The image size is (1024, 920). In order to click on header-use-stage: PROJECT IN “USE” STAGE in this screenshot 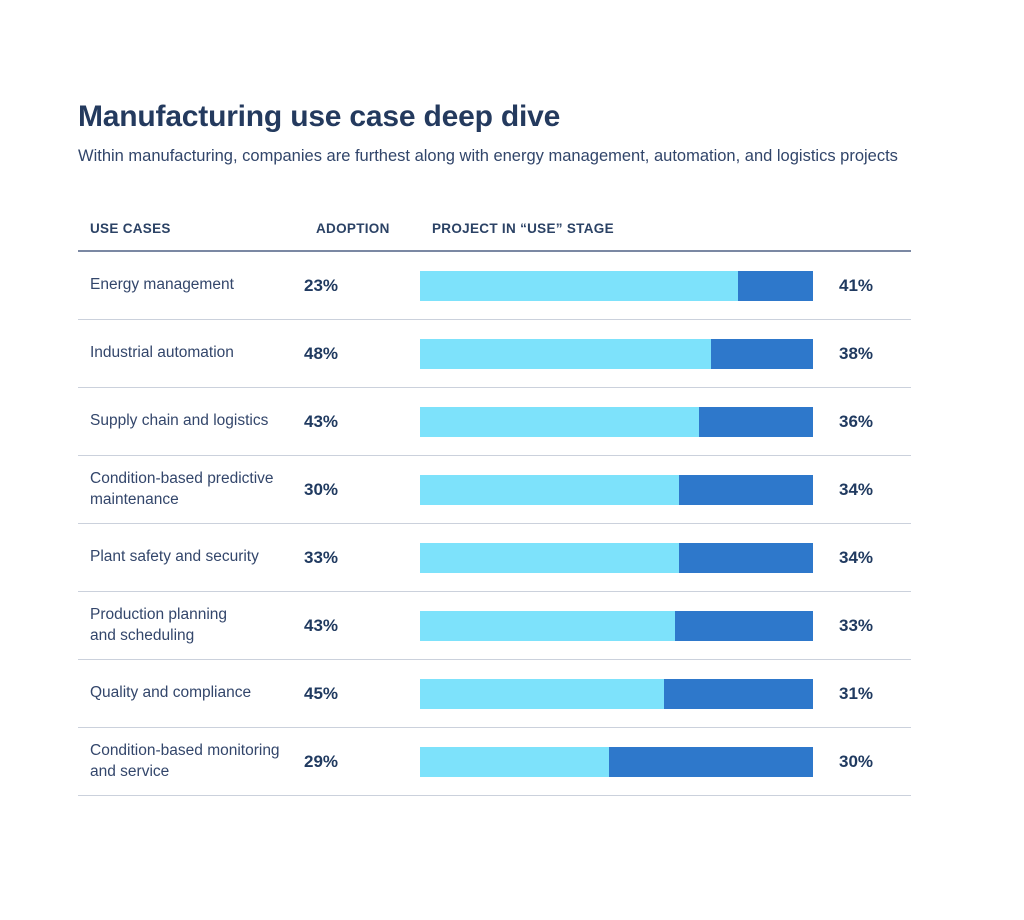, I will do `click(523, 229)`.